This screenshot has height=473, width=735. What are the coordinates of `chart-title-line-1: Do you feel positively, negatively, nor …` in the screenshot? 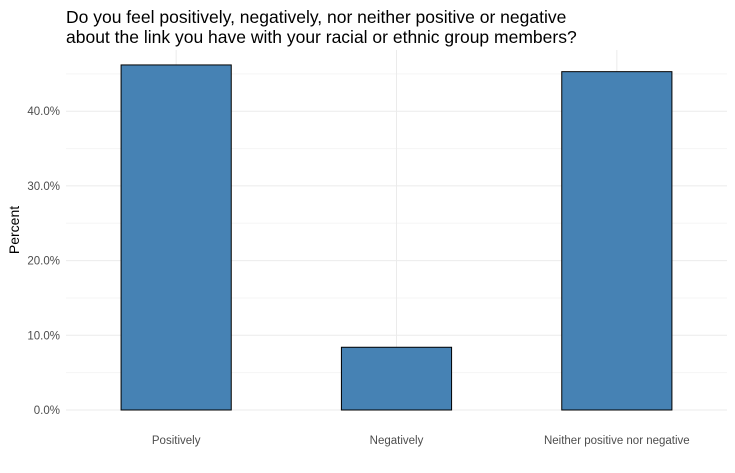 It's located at (316, 17).